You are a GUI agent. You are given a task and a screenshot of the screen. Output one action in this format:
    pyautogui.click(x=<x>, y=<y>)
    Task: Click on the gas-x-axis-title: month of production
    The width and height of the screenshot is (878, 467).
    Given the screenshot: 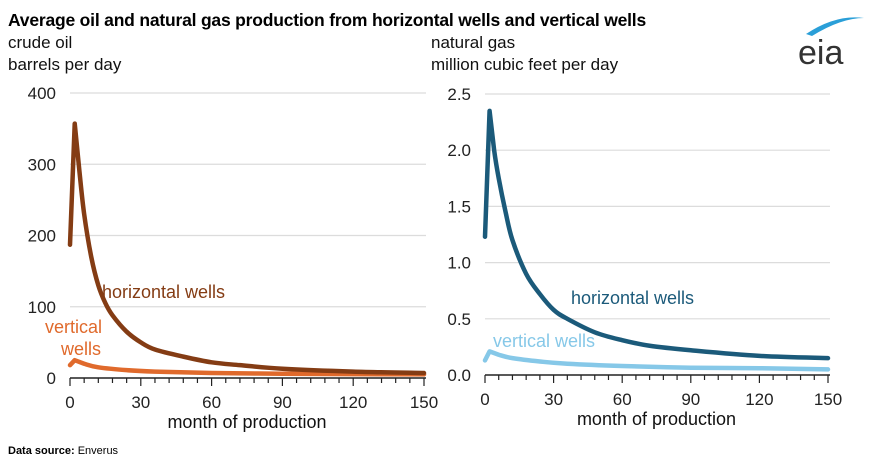 What is the action you would take?
    pyautogui.click(x=656, y=419)
    